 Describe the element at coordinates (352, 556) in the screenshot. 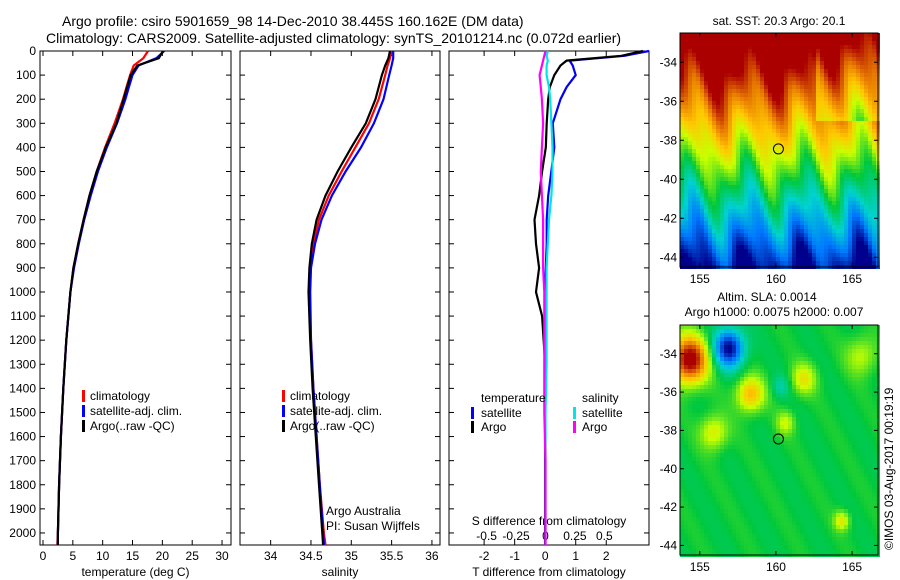

I see `x-tick-label: 35` at that location.